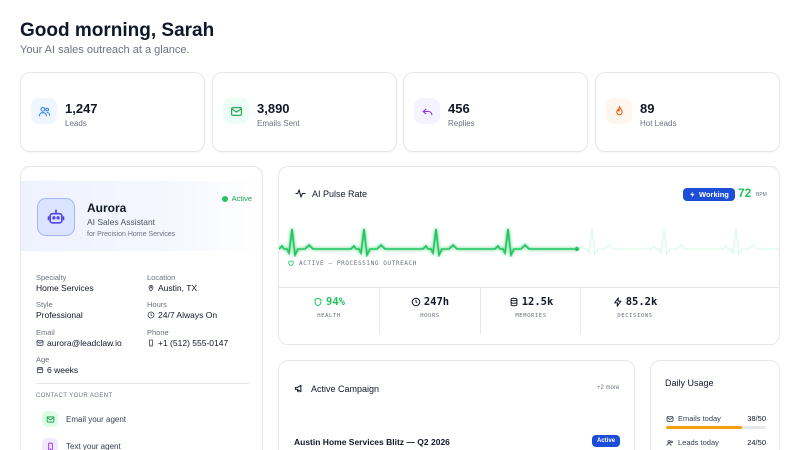 This screenshot has height=450, width=800. I want to click on heartbeat-waveform, so click(529, 242).